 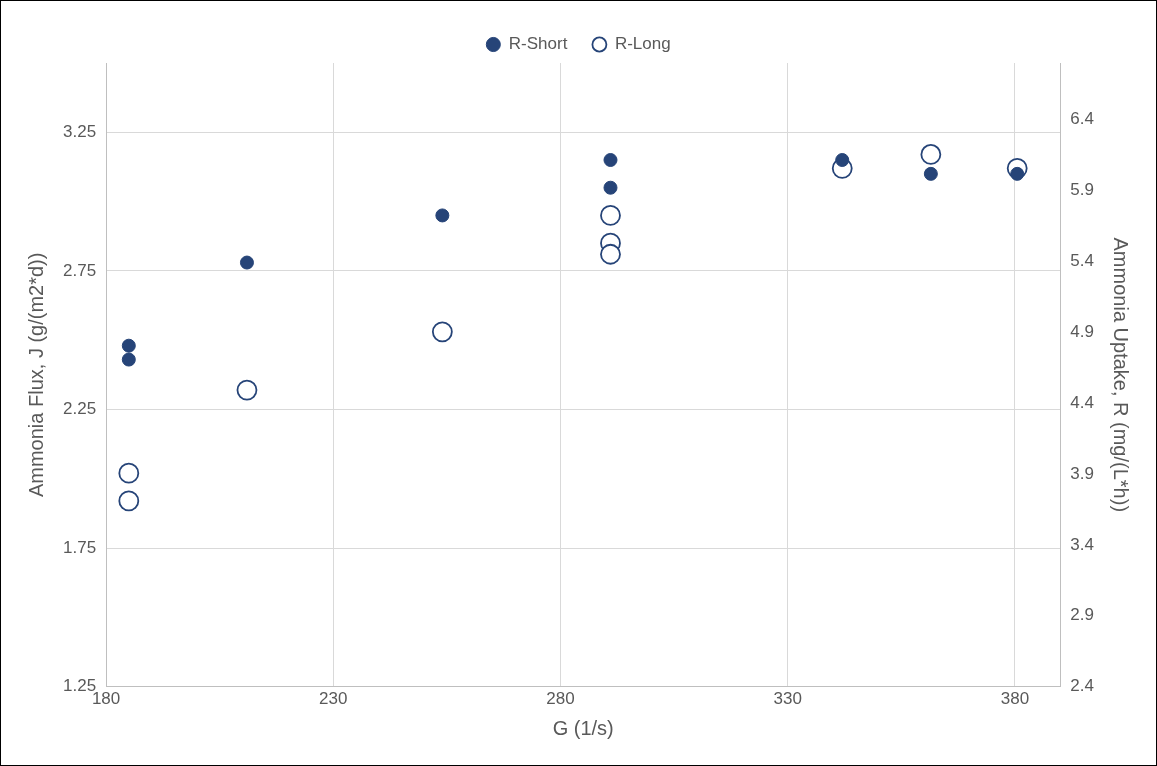 What do you see at coordinates (1121, 375) in the screenshot?
I see `y2-axis-title: Ammonia Uptake, R (mg/(L*h))` at bounding box center [1121, 375].